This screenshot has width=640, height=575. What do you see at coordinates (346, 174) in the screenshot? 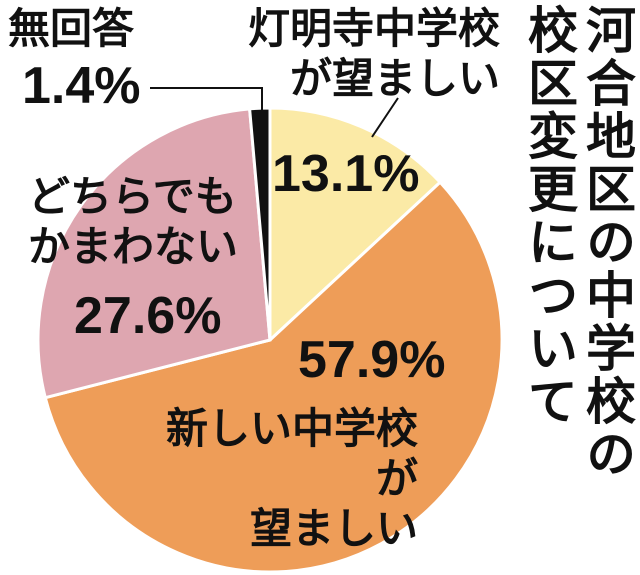
I see `value-label: 13.1%` at bounding box center [346, 174].